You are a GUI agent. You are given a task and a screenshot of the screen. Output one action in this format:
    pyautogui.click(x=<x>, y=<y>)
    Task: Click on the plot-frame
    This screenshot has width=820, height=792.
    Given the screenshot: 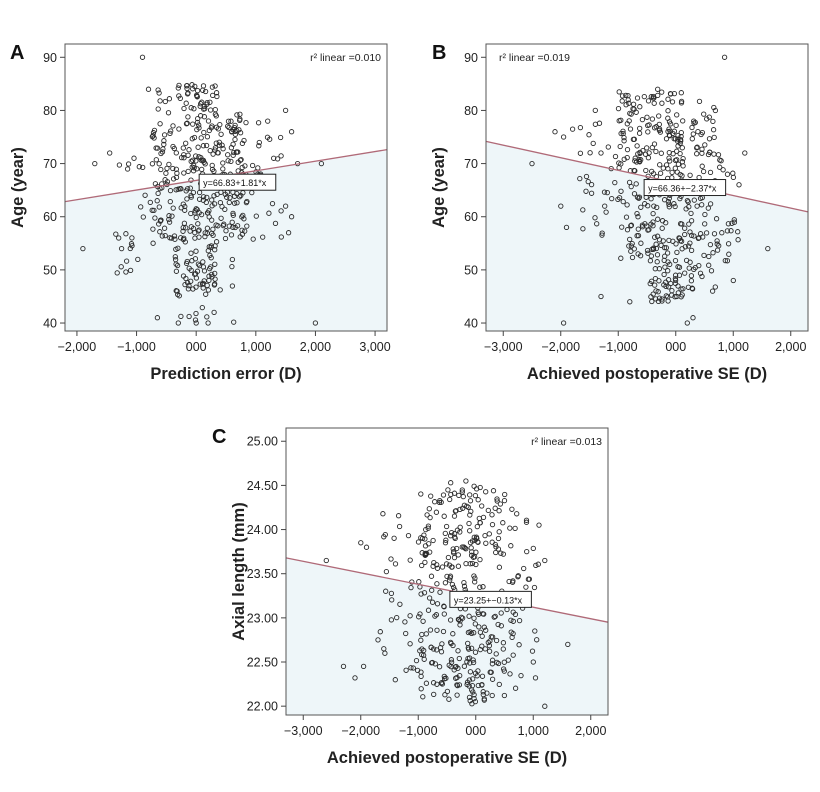 What is the action you would take?
    pyautogui.click(x=447, y=571)
    